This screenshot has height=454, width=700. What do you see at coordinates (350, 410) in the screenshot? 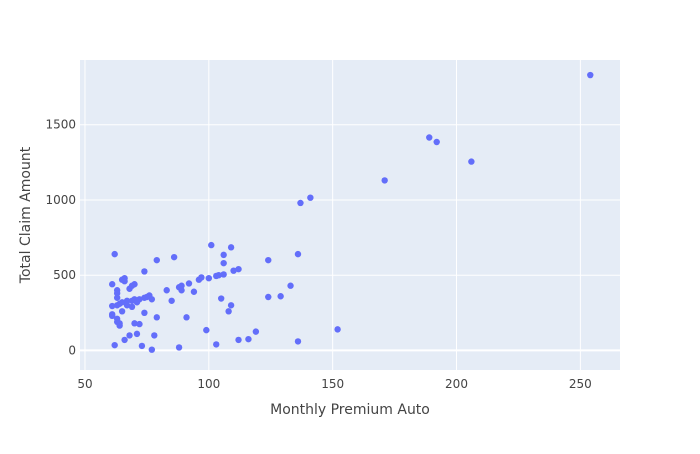
I see `x-axis-title: Monthly Premium Auto` at bounding box center [350, 410].